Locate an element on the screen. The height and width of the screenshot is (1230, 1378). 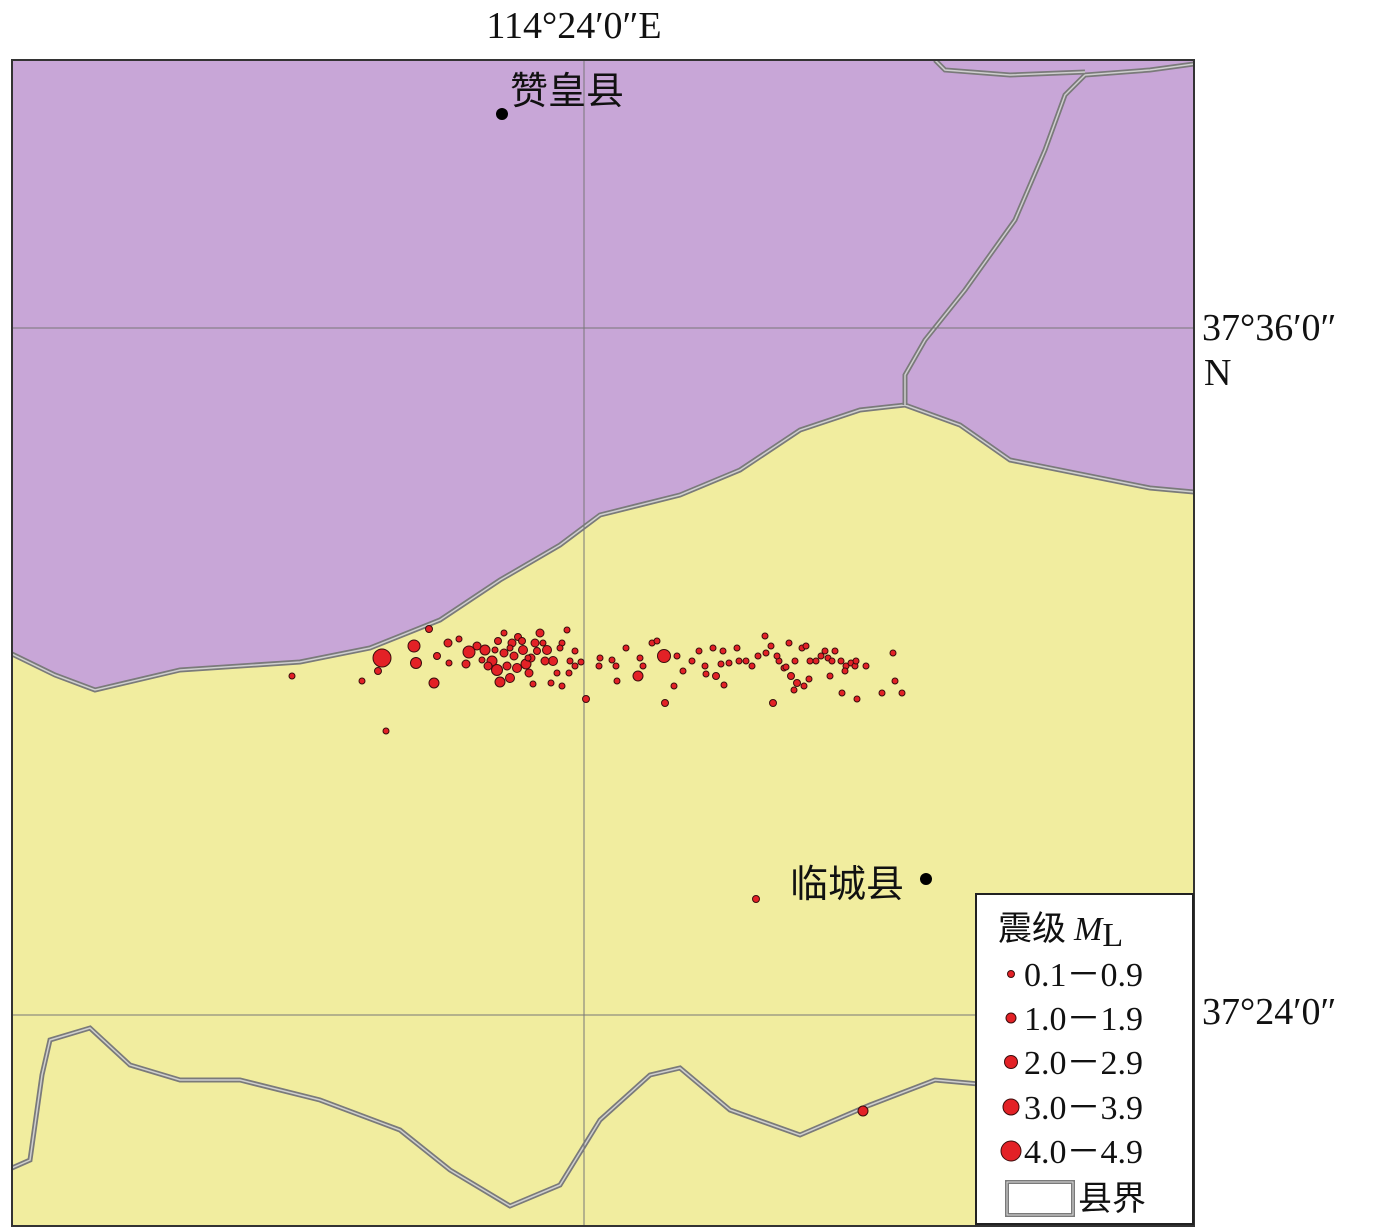
city-dot-icon is located at coordinates (926, 879).